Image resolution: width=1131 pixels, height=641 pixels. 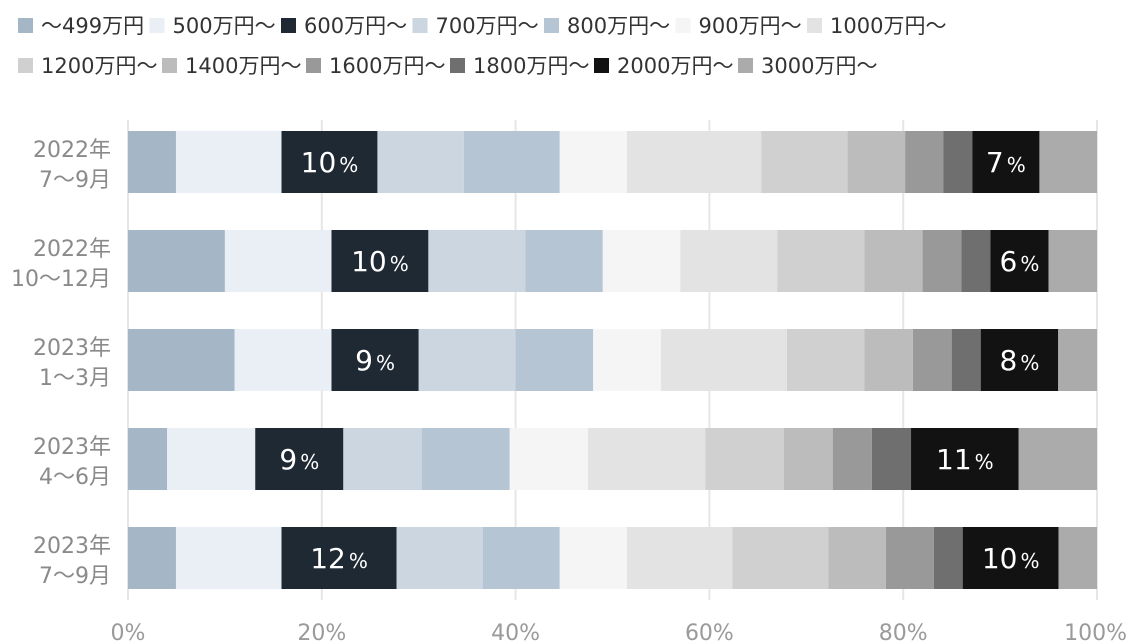 What do you see at coordinates (750, 26) in the screenshot?
I see `legend-label: 900万円〜` at bounding box center [750, 26].